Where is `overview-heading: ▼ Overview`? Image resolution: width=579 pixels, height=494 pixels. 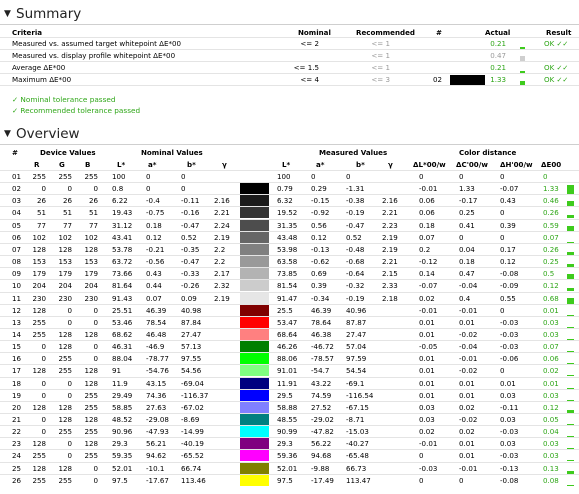
overview-heading: ▼ Overview is located at coordinates (42, 134).